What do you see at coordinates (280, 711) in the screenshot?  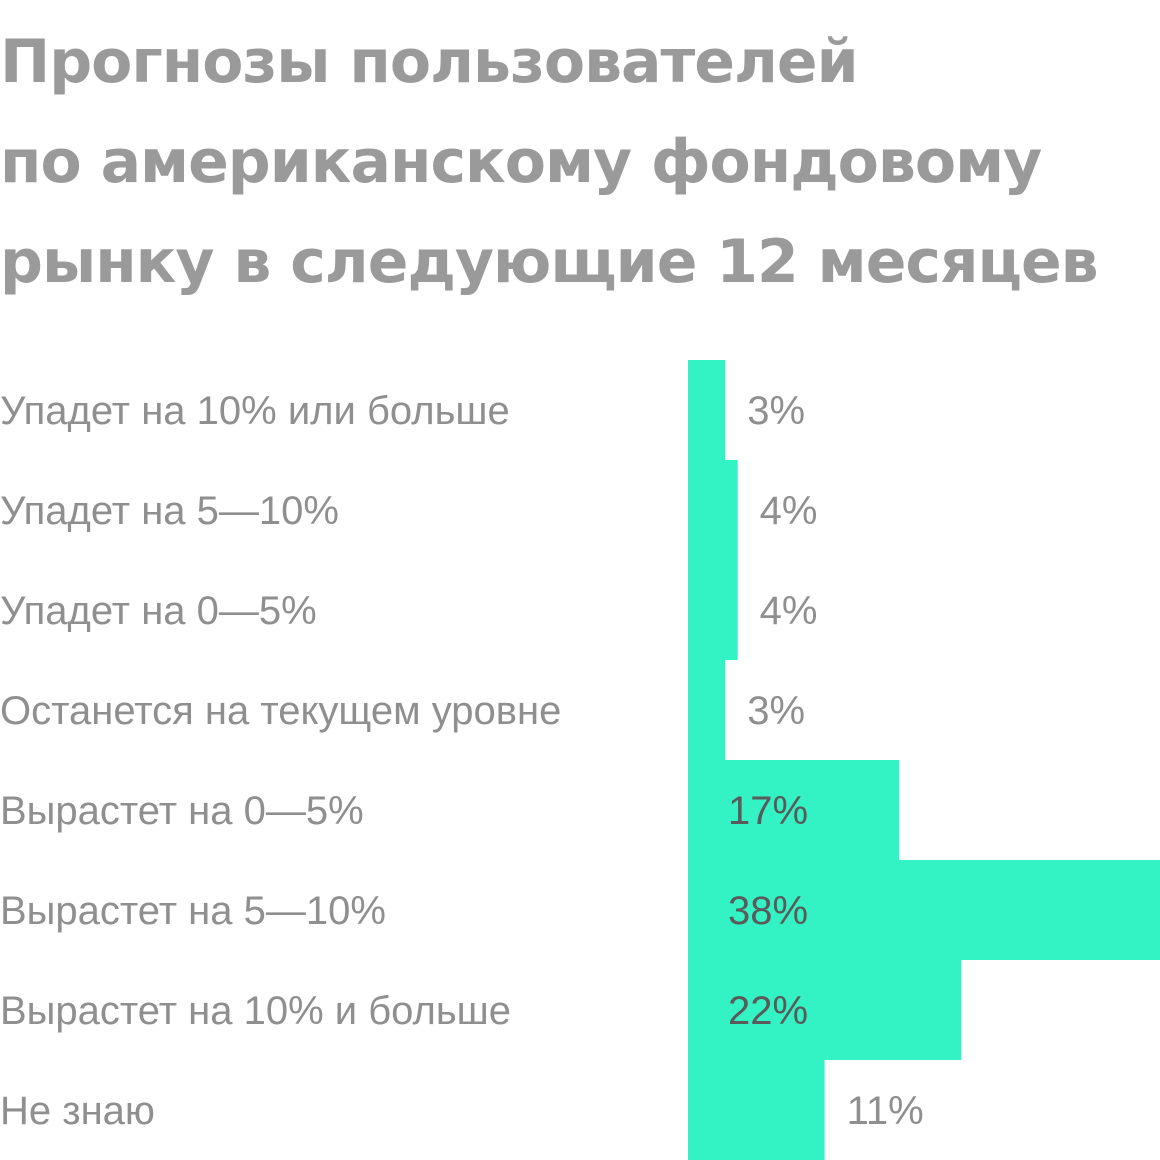 I see `category-label: Останется на текущем уровне` at bounding box center [280, 711].